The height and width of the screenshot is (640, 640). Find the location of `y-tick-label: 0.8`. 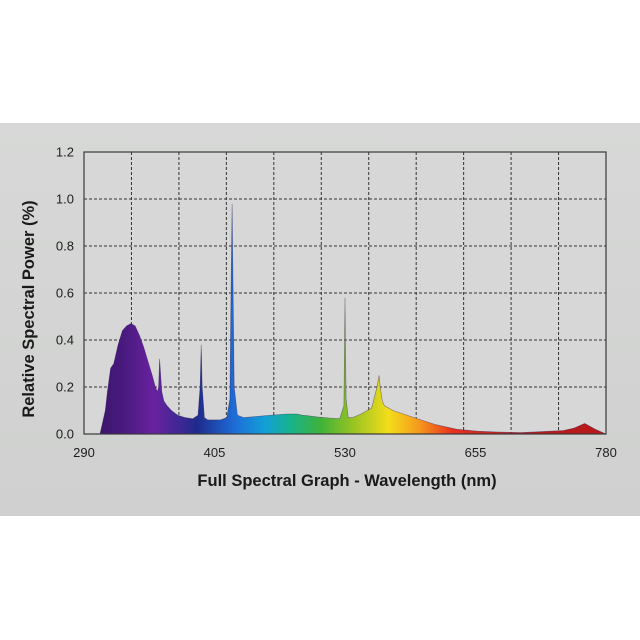

y-tick-label: 0.8 is located at coordinates (65, 246).